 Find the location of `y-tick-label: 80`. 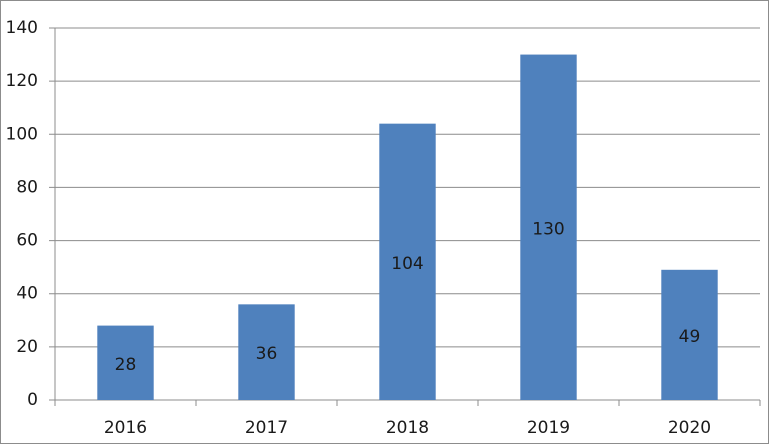

y-tick-label: 80 is located at coordinates (27, 187).